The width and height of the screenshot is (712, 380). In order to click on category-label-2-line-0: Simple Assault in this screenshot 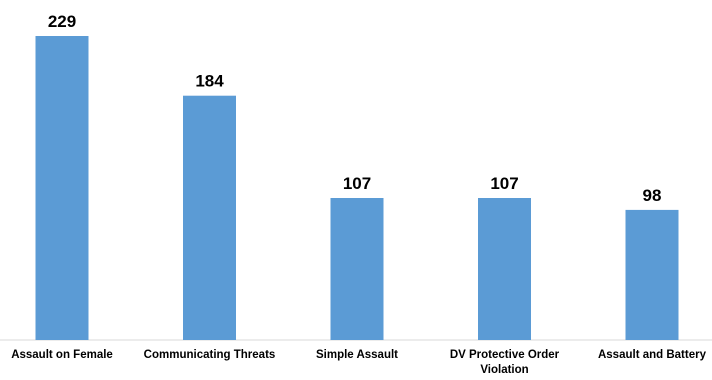, I will do `click(357, 355)`.